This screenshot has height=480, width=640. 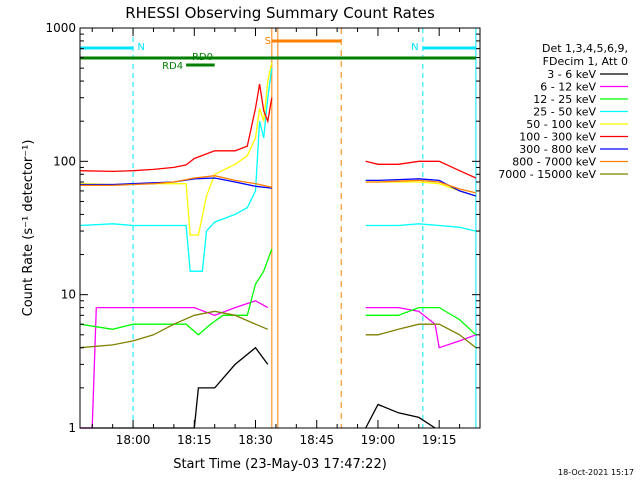 I want to click on y-axis-label: Count Rate (s⁻¹ detector⁻¹), so click(x=28, y=228).